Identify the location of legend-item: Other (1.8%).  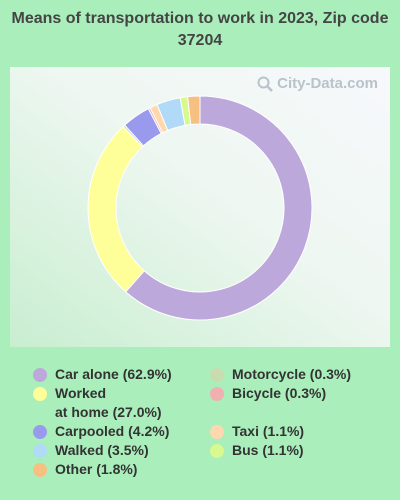
(85, 469).